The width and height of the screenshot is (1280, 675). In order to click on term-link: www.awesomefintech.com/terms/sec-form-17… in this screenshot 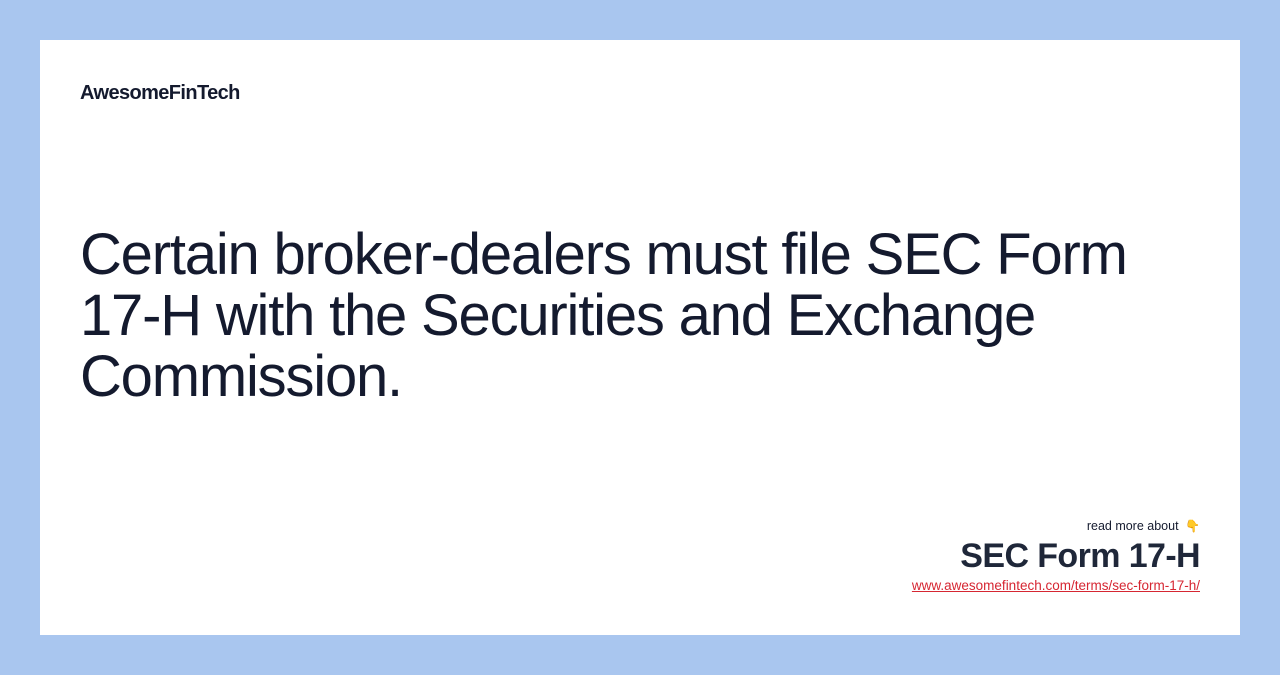, I will do `click(1055, 585)`.